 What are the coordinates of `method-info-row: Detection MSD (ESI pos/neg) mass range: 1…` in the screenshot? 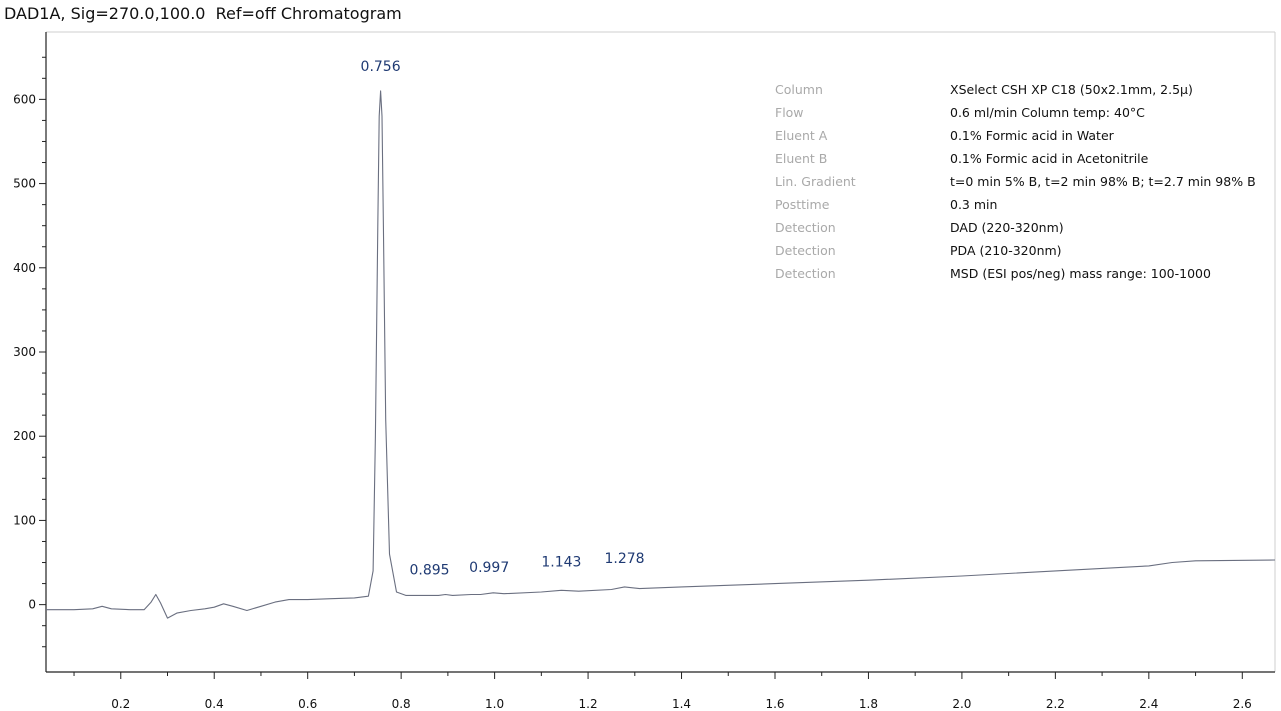 It's located at (1015, 273).